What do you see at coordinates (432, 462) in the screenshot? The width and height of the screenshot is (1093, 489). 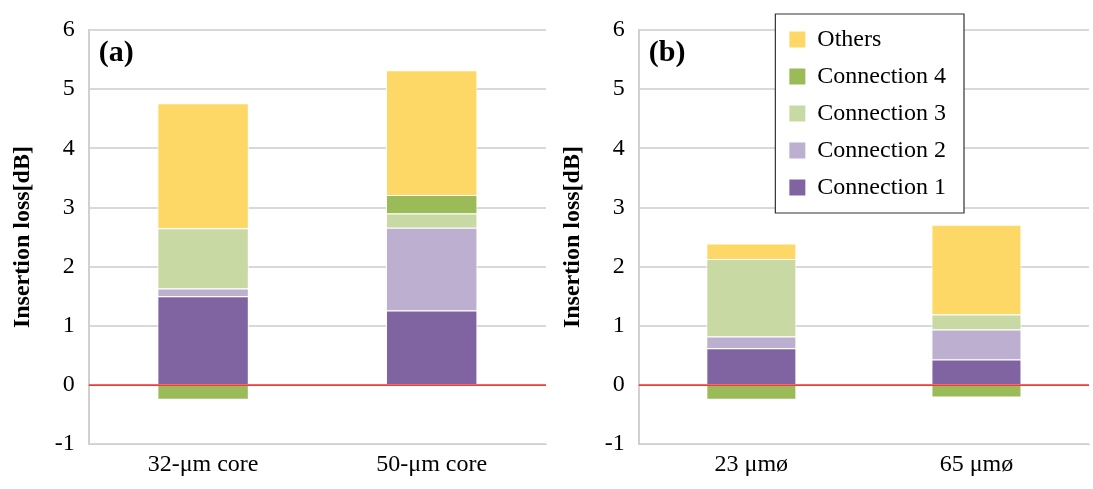 I see `x-tick-label: 50-μm core` at bounding box center [432, 462].